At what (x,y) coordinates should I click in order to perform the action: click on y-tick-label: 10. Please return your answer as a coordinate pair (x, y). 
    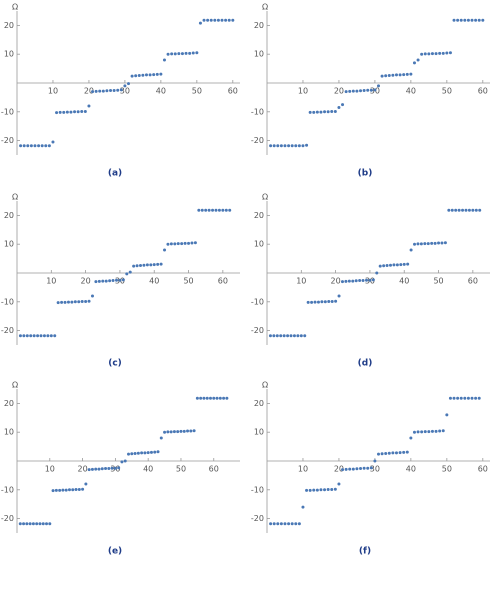
    Looking at the image, I should click on (9, 244).